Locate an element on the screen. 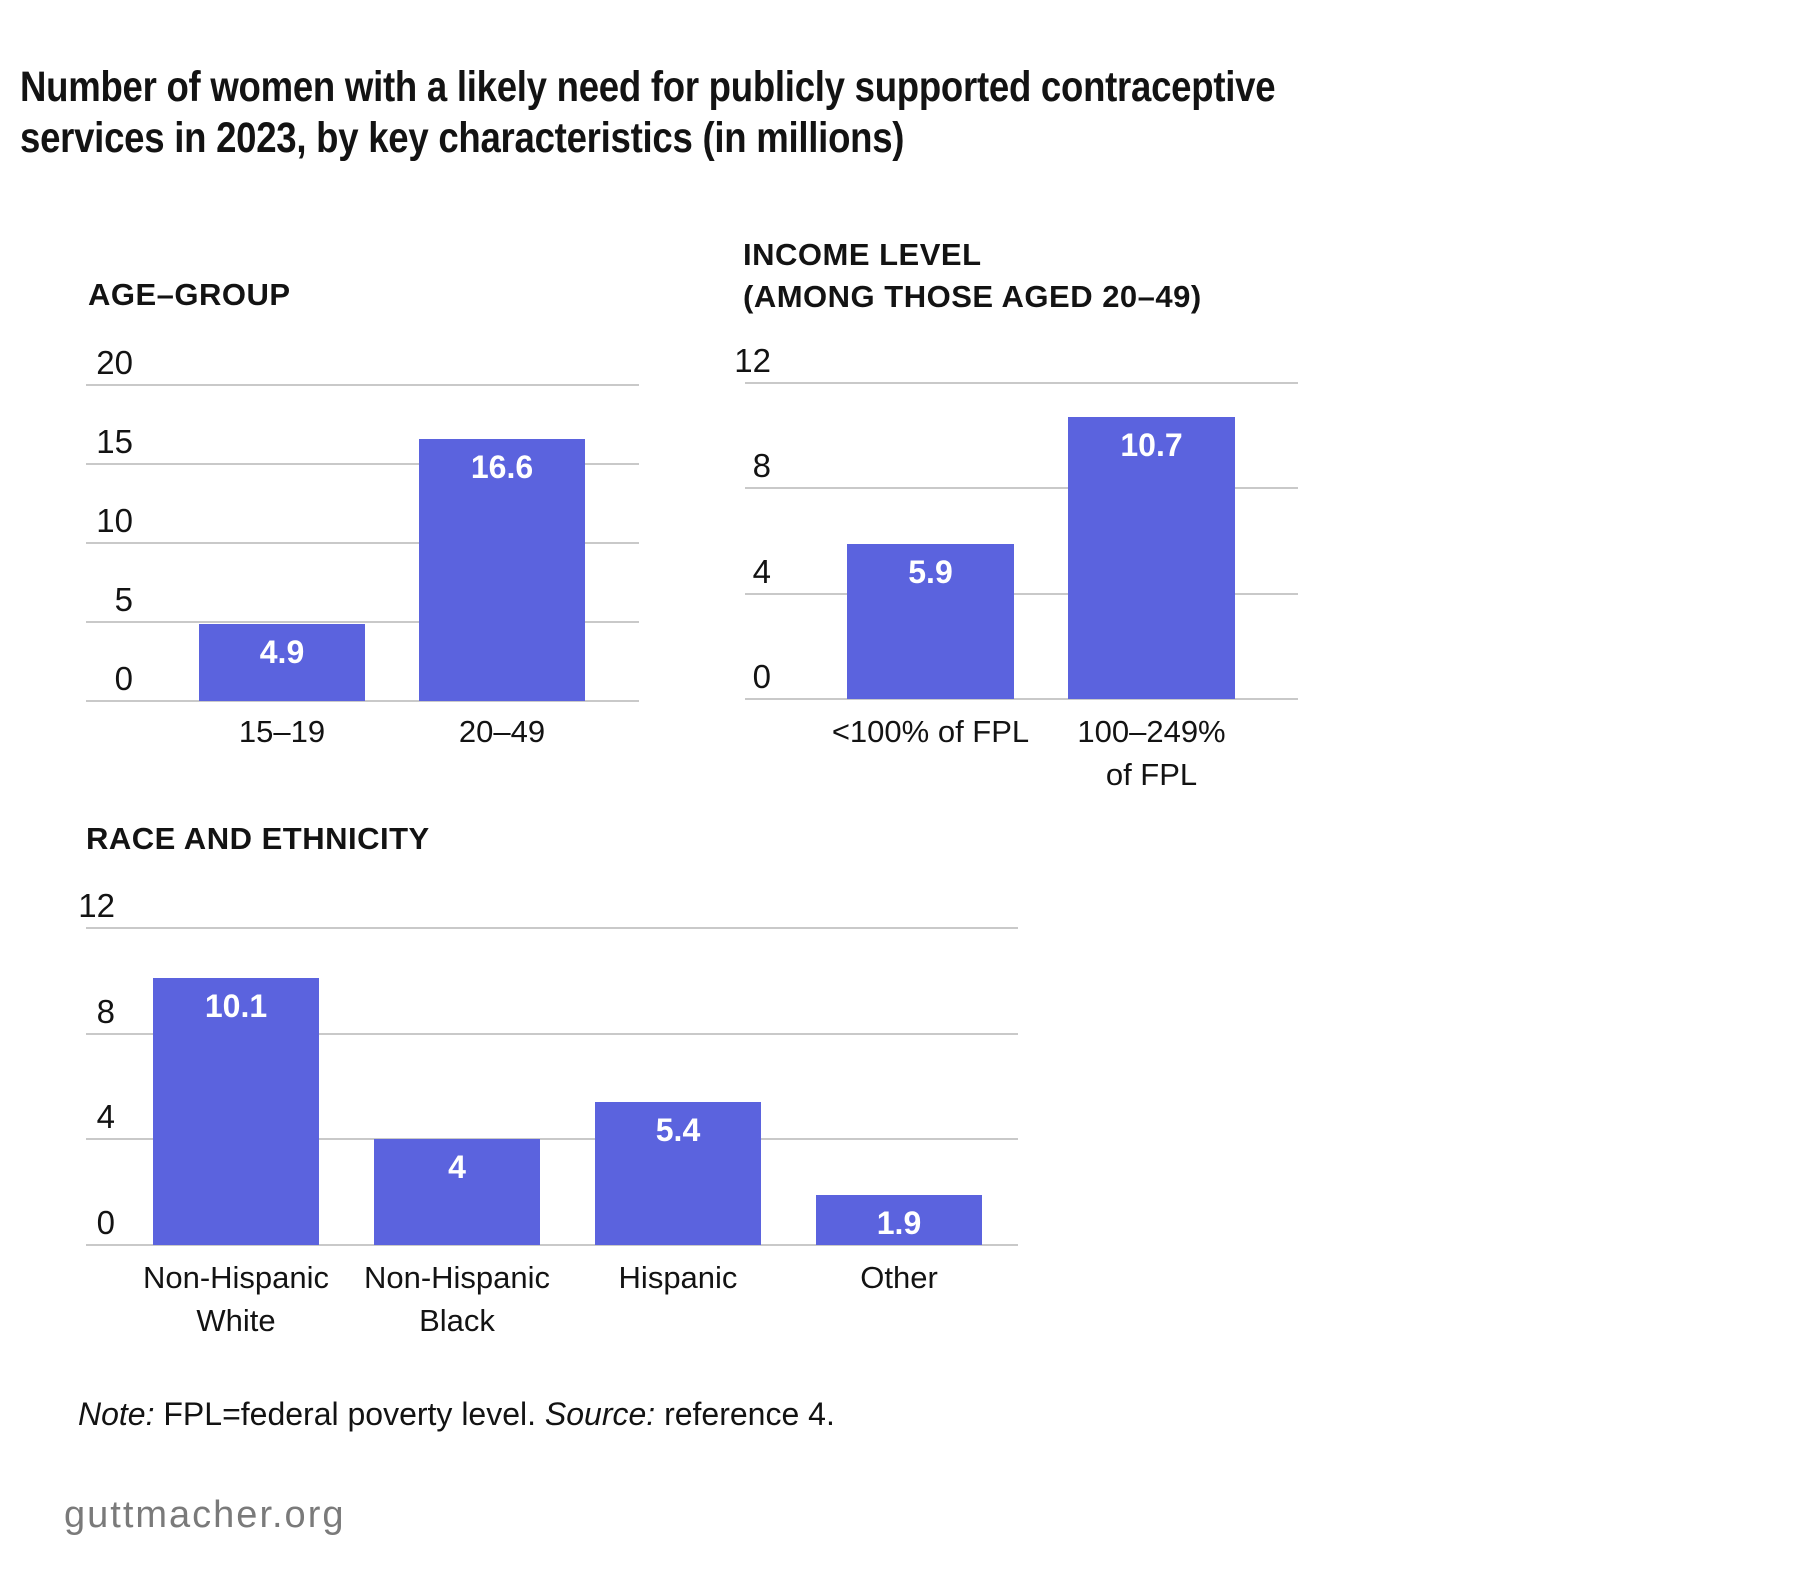 This screenshot has height=1572, width=1800. bar-value-label: 16.6 is located at coordinates (502, 467).